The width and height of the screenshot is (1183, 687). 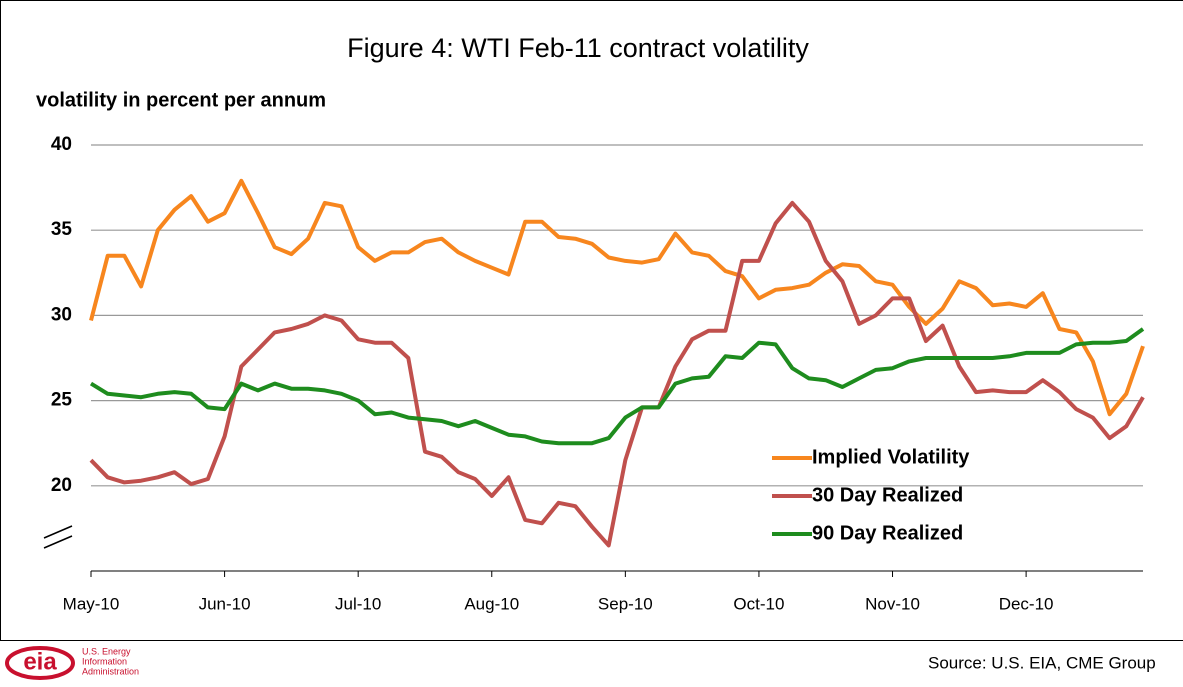 I want to click on x-tick-label: Aug-10, so click(x=491, y=603).